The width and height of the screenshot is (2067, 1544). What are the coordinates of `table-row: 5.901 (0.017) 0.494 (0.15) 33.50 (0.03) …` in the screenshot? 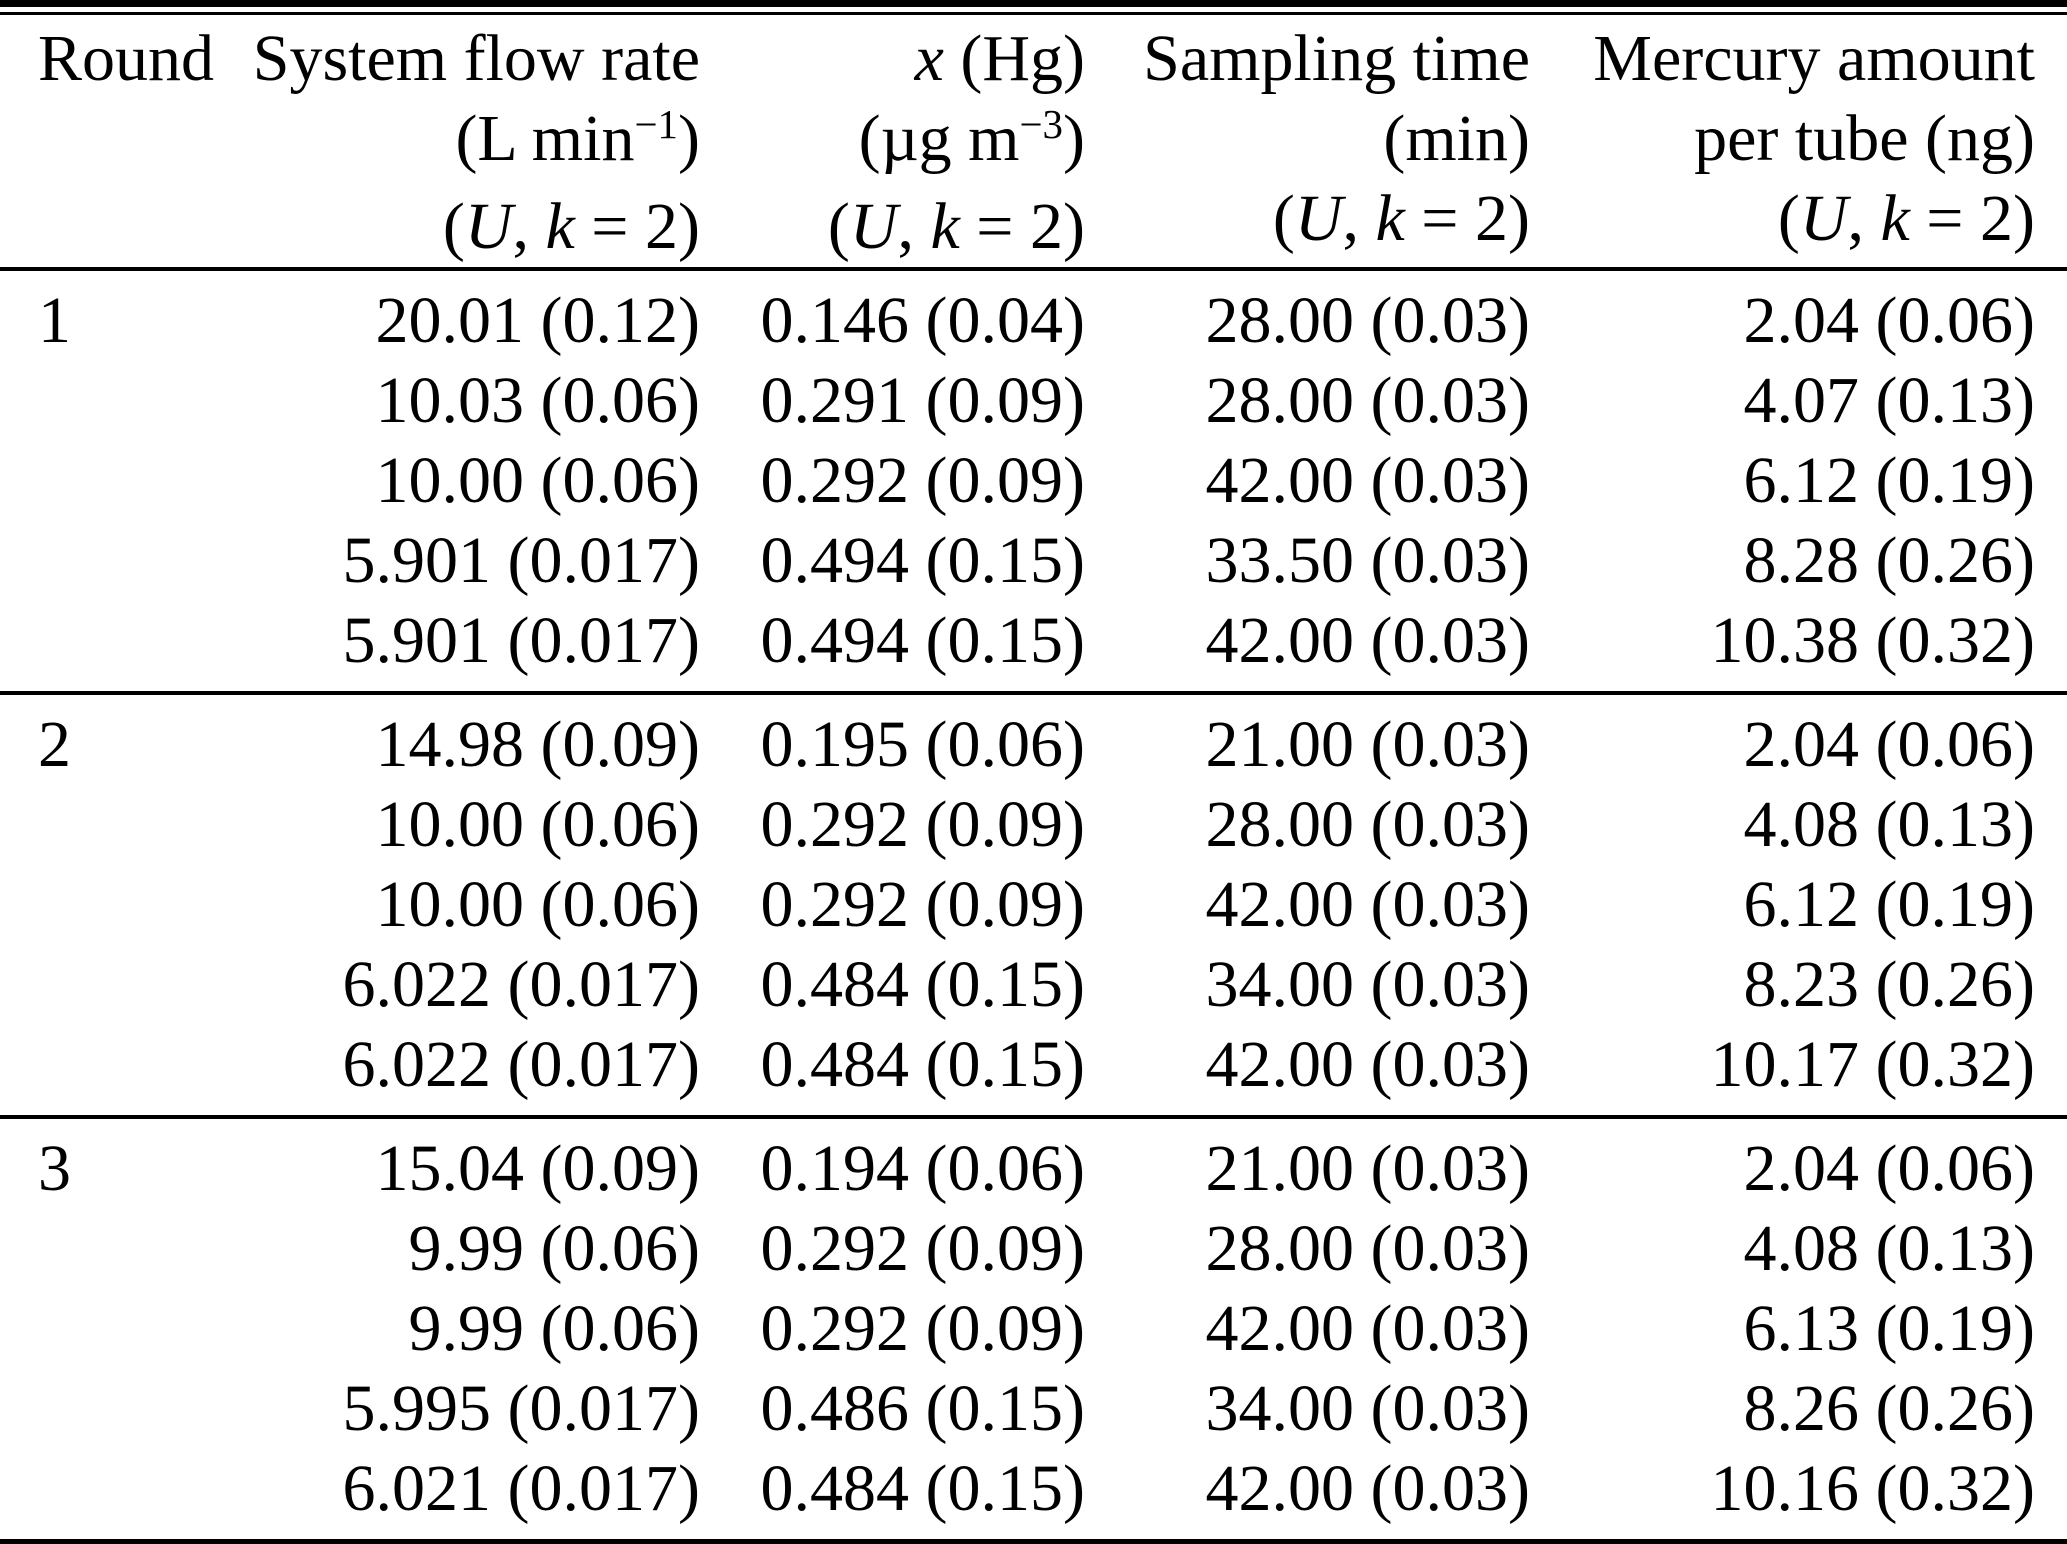 It's located at (1033, 561).